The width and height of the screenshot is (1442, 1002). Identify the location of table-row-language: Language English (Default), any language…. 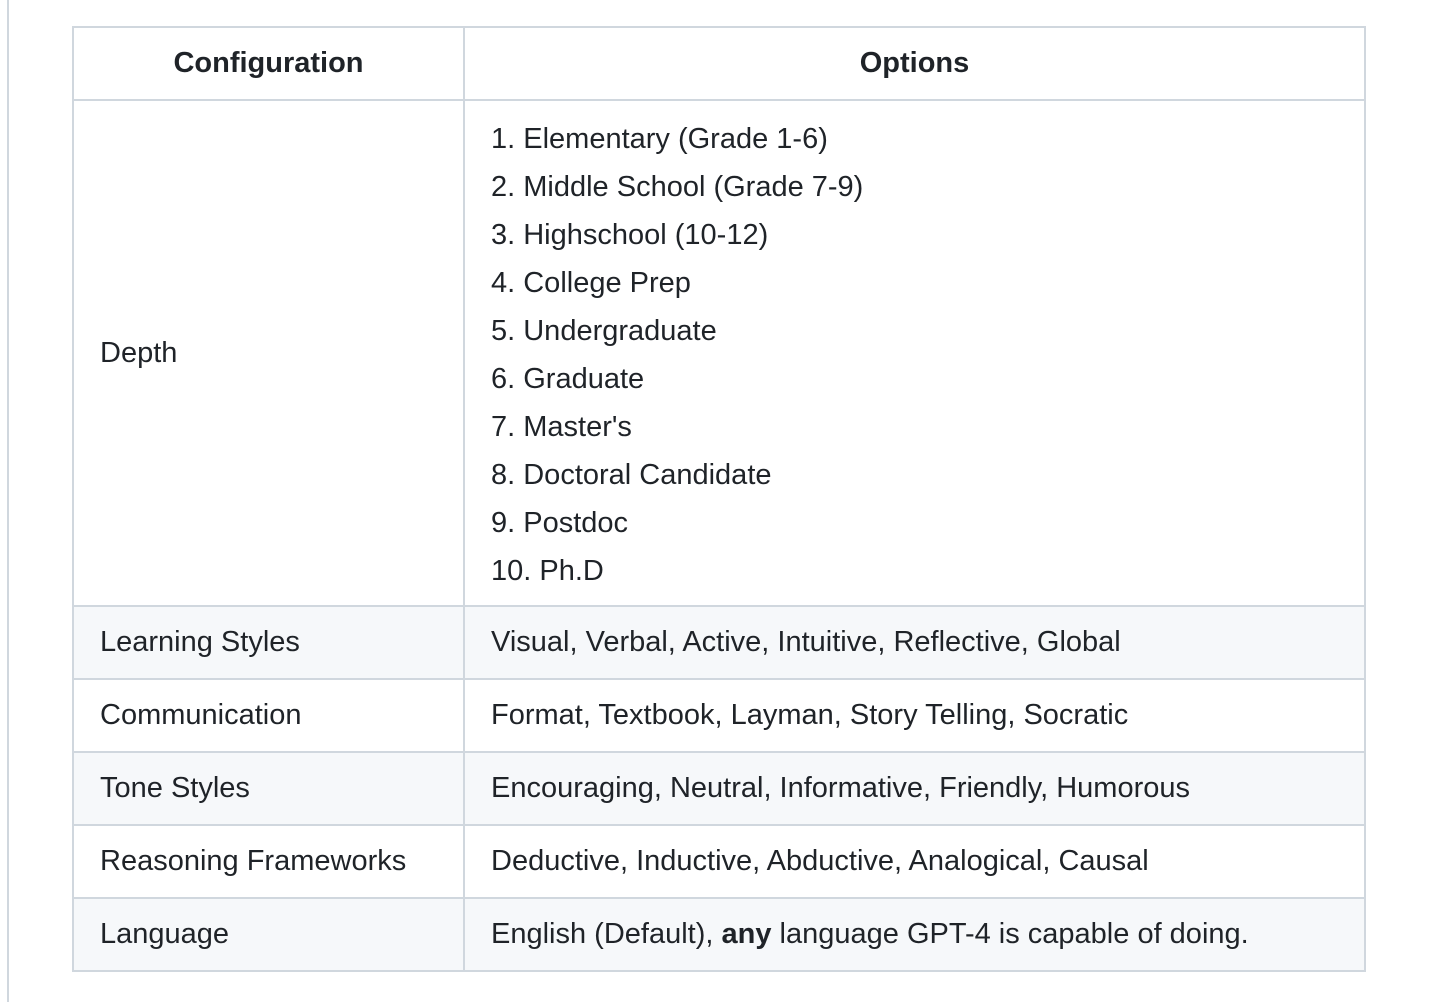
(719, 934).